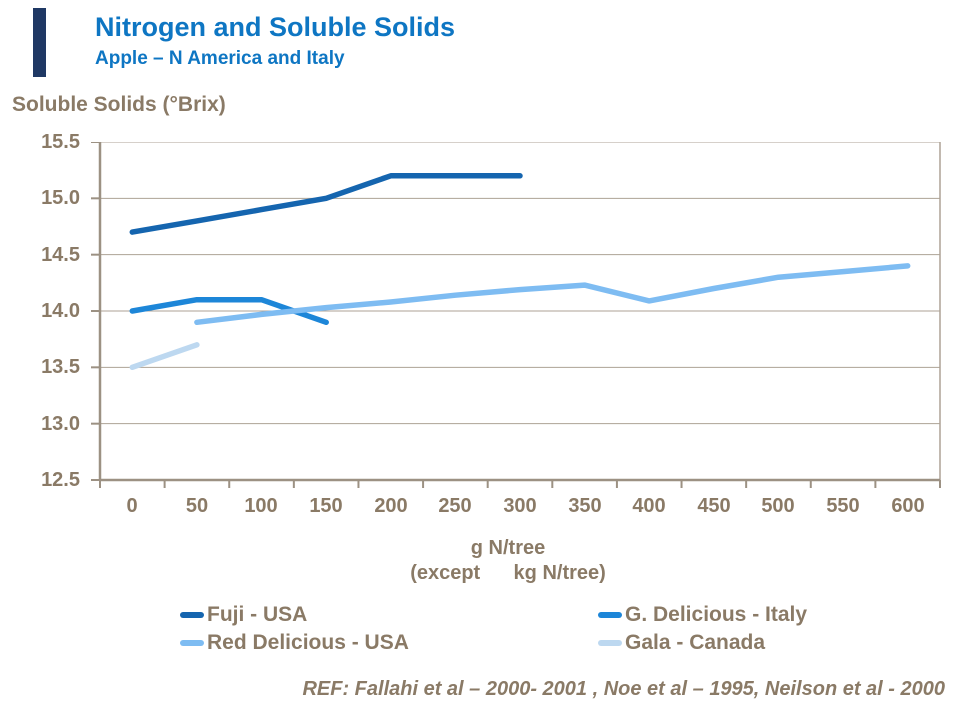 This screenshot has width=960, height=720. I want to click on x-axis-tick-label: 400, so click(649, 506).